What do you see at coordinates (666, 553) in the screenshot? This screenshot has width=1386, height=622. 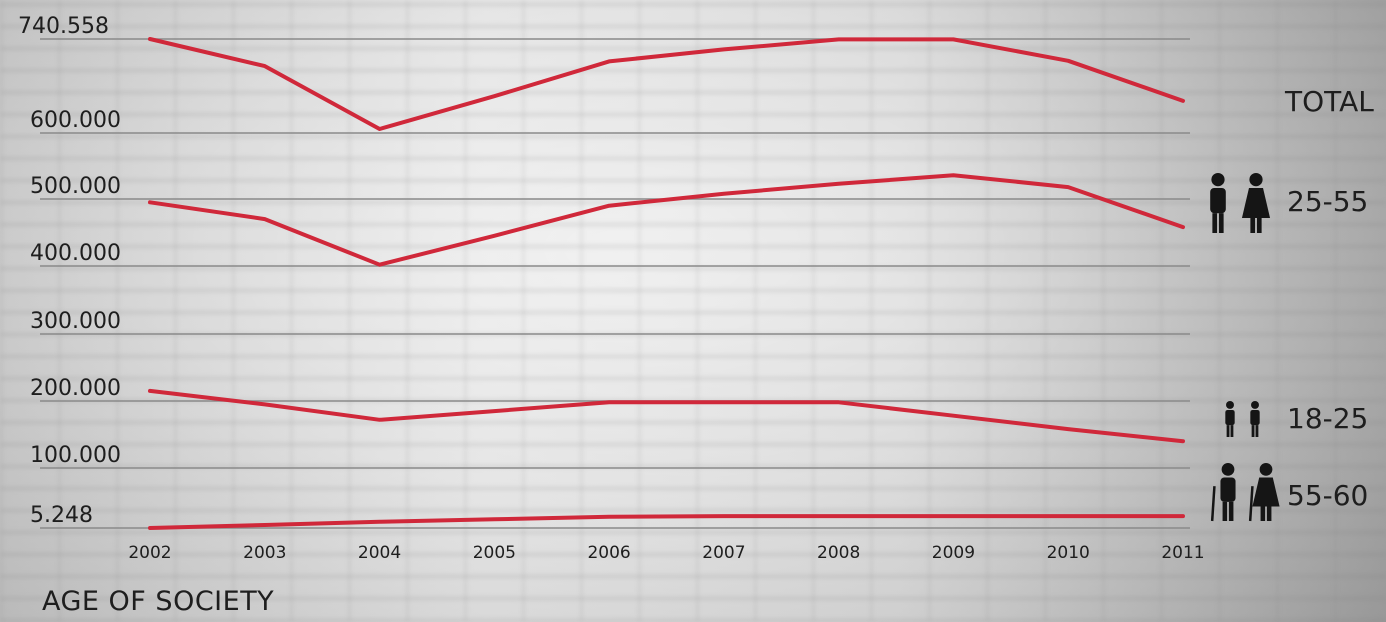 I see `x-axis-labels: 2002 2003 2004 2005 2006 2007 2008 2009 2010 2011` at bounding box center [666, 553].